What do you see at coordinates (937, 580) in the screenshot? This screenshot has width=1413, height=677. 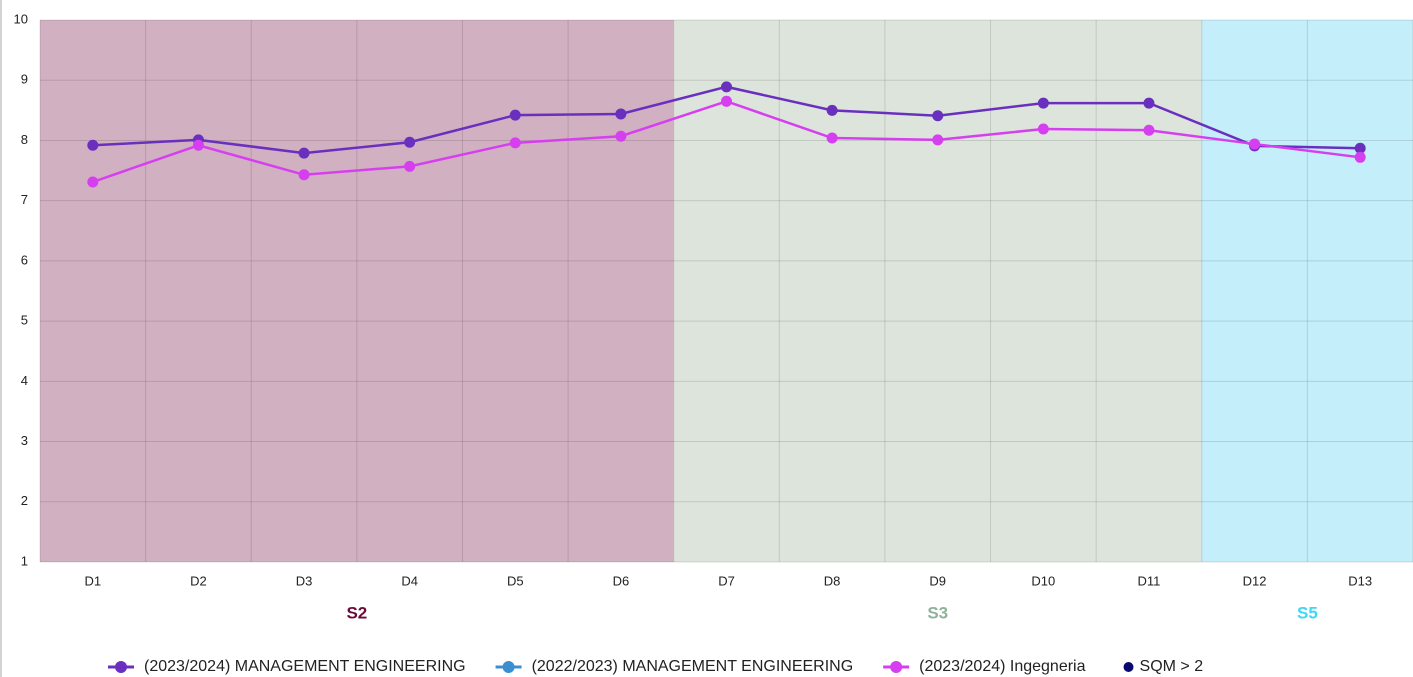 I see `x-tick-label: D9` at bounding box center [937, 580].